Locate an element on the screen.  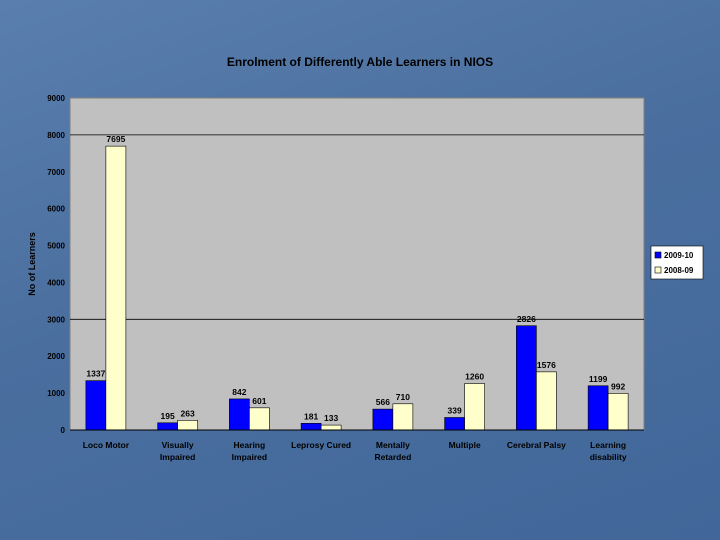
y-tick-label: 6000 is located at coordinates (56, 209).